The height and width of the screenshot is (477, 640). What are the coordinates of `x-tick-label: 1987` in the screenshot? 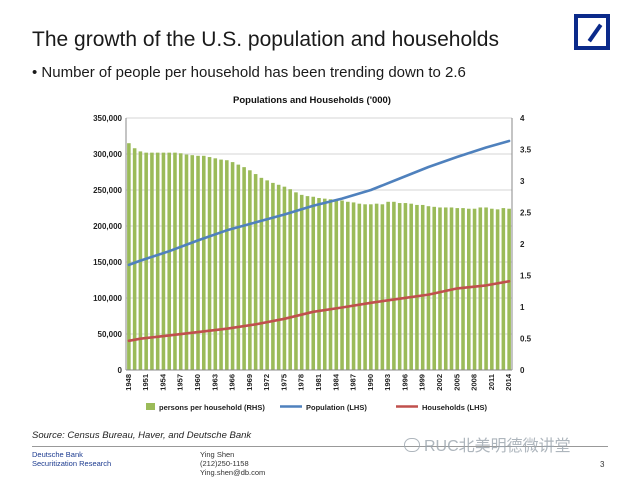 It's located at (353, 382).